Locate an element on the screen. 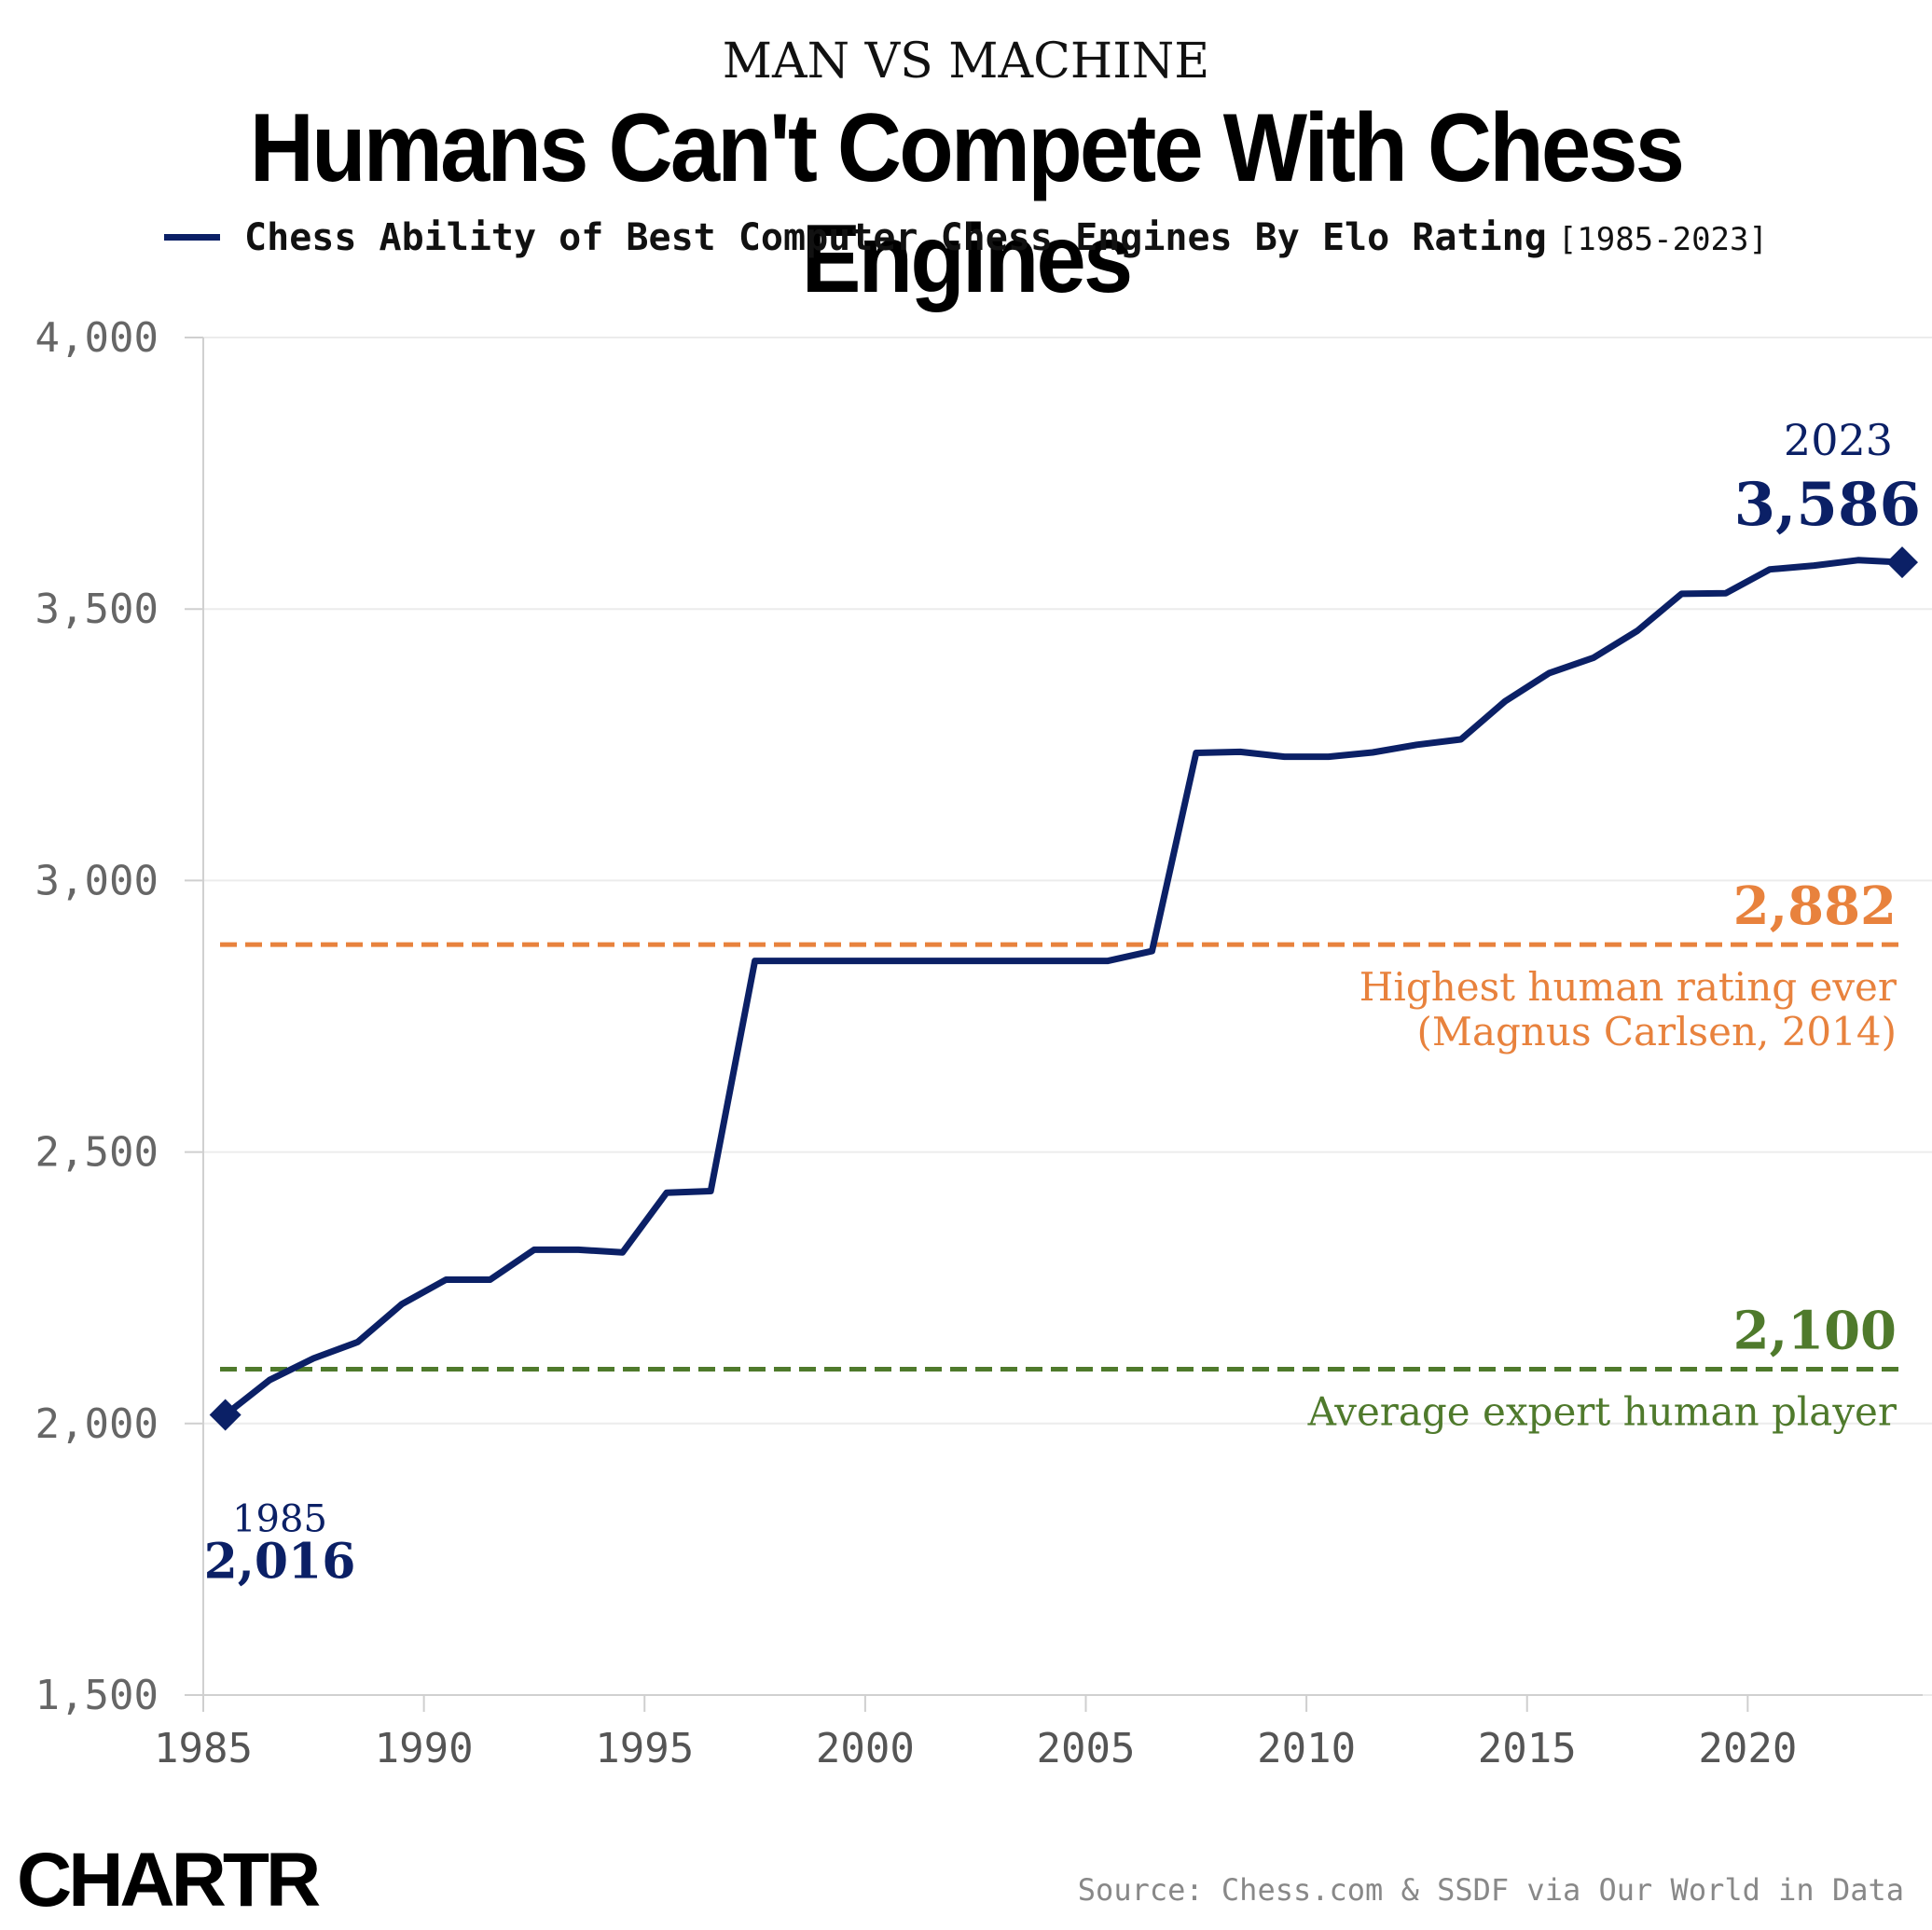 This screenshot has width=1932, height=1930. x-tick-label: 2005 is located at coordinates (1087, 1749).